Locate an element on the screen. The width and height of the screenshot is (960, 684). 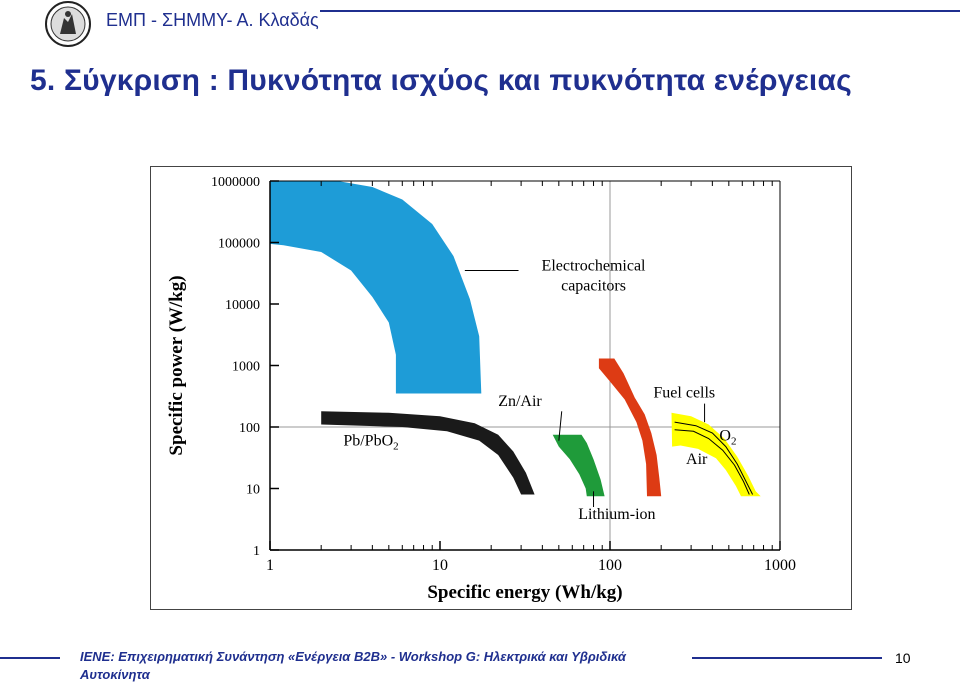
y-tick-label: 10 is located at coordinates (253, 490).